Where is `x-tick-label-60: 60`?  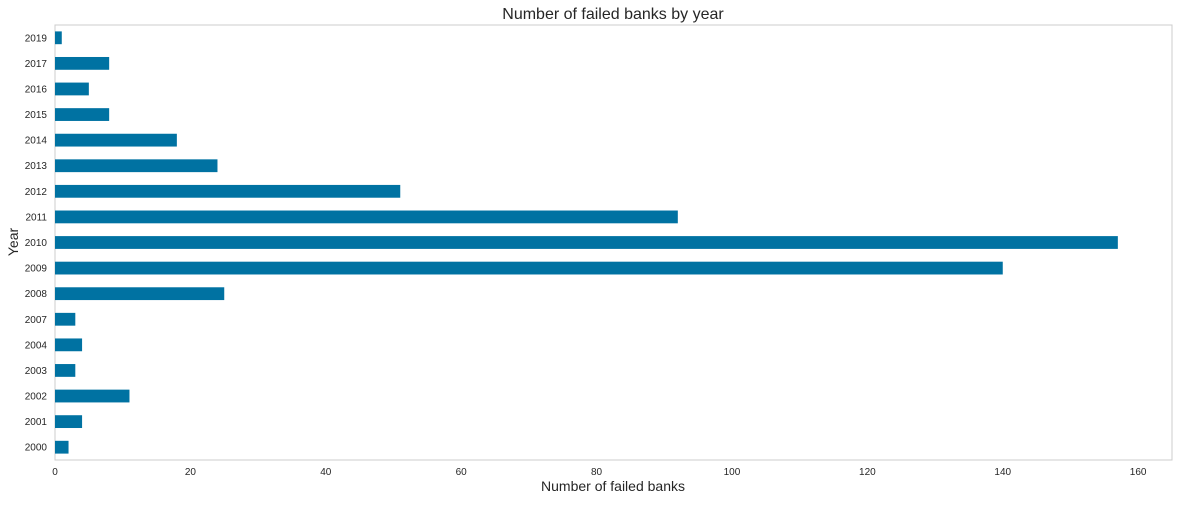 x-tick-label-60: 60 is located at coordinates (462, 472).